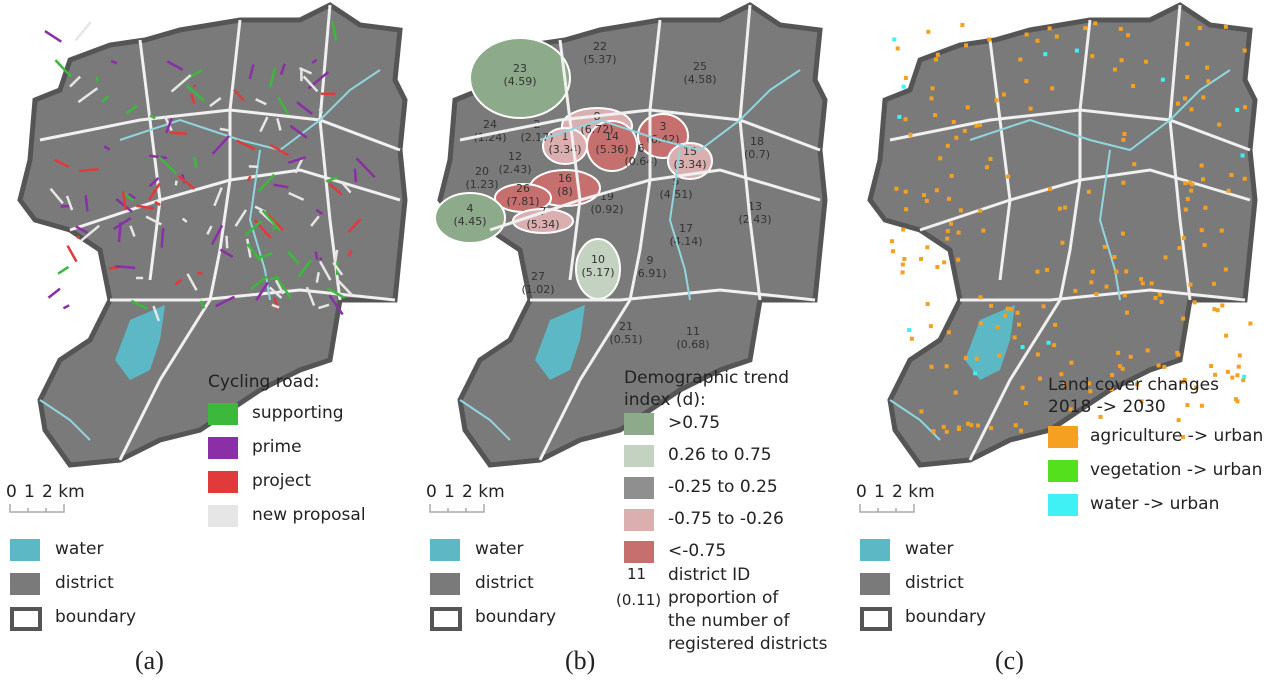  What do you see at coordinates (640, 161) in the screenshot?
I see `district-value-label: (0.64)` at bounding box center [640, 161].